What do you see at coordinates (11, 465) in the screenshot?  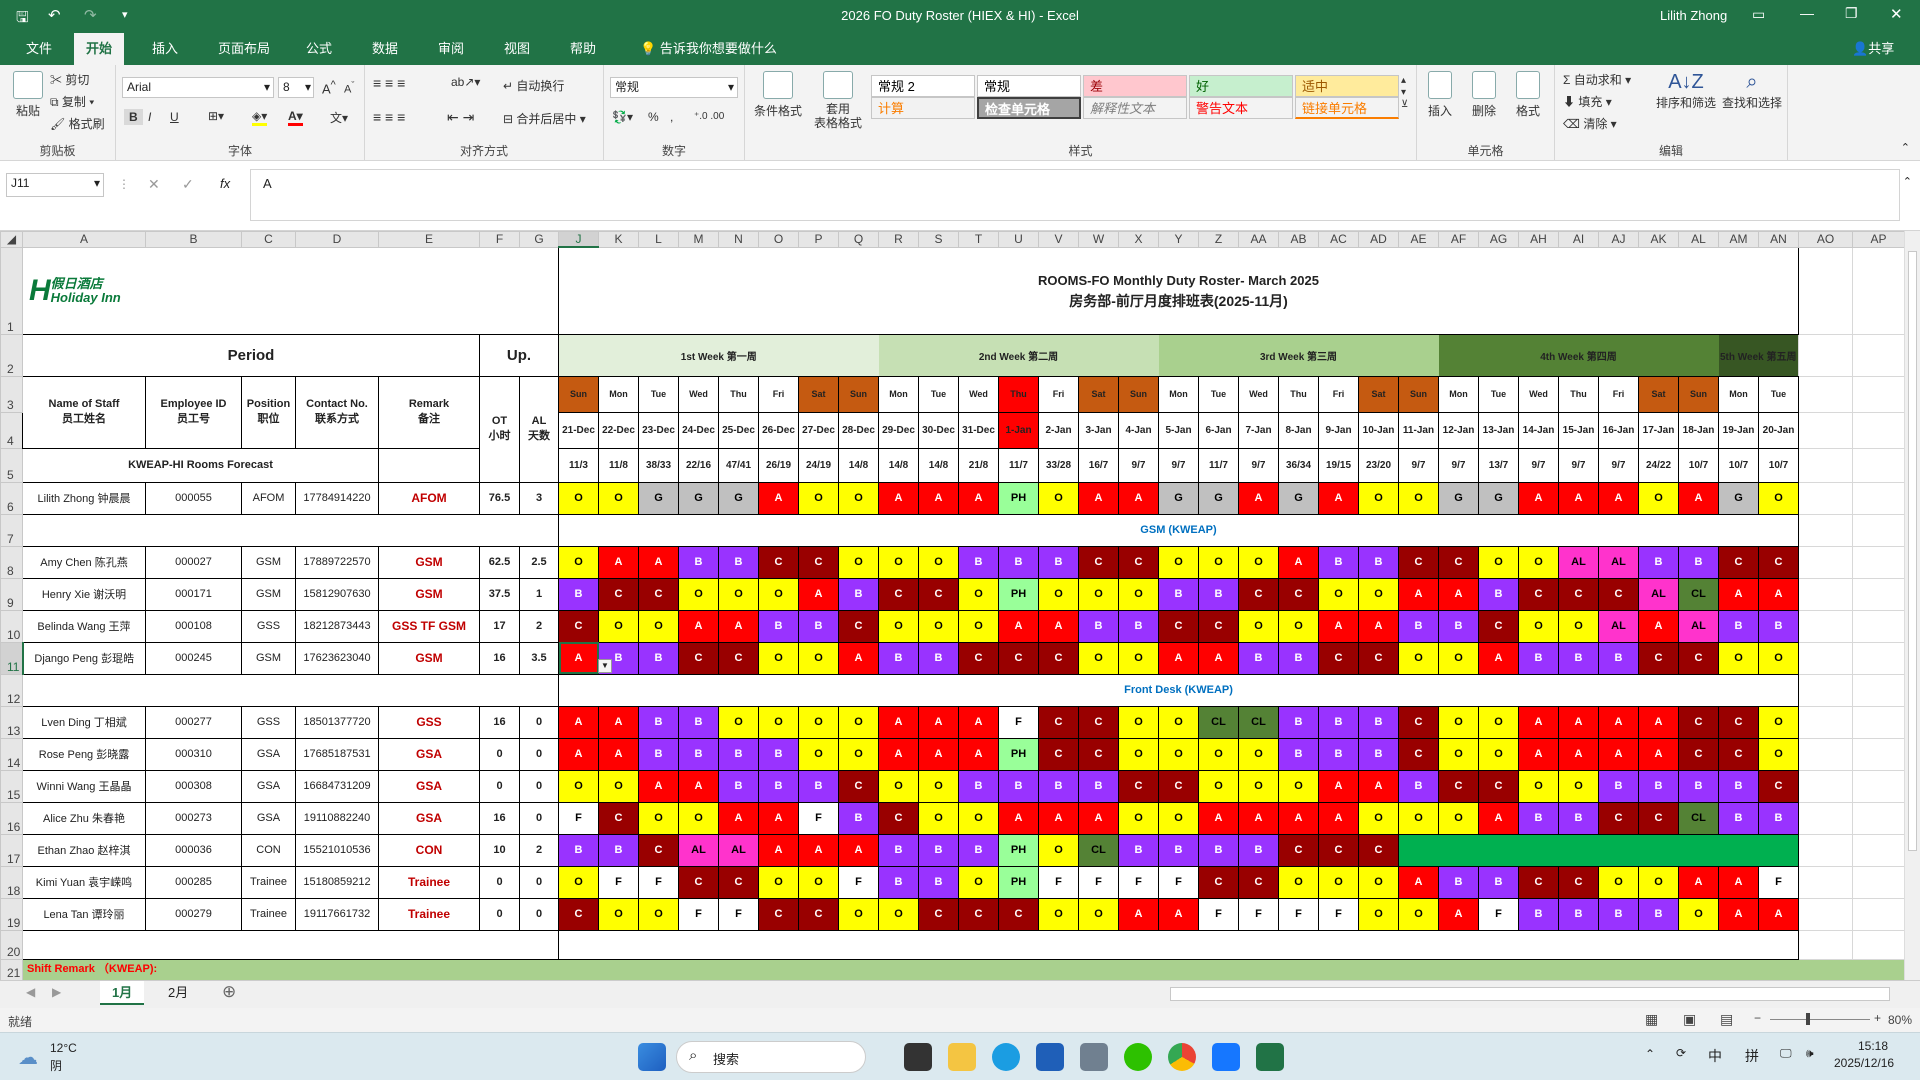 I see `row-header-5: 5` at bounding box center [11, 465].